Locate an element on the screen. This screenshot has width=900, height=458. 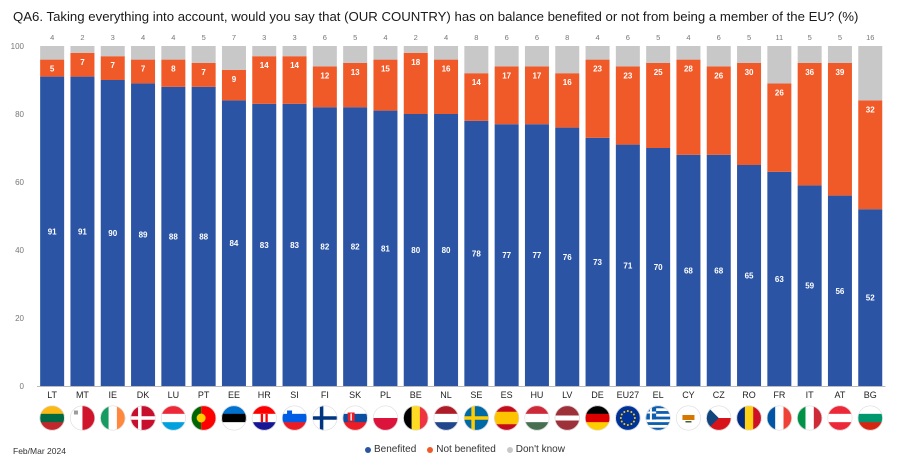
malta-flag is located at coordinates (82, 418).